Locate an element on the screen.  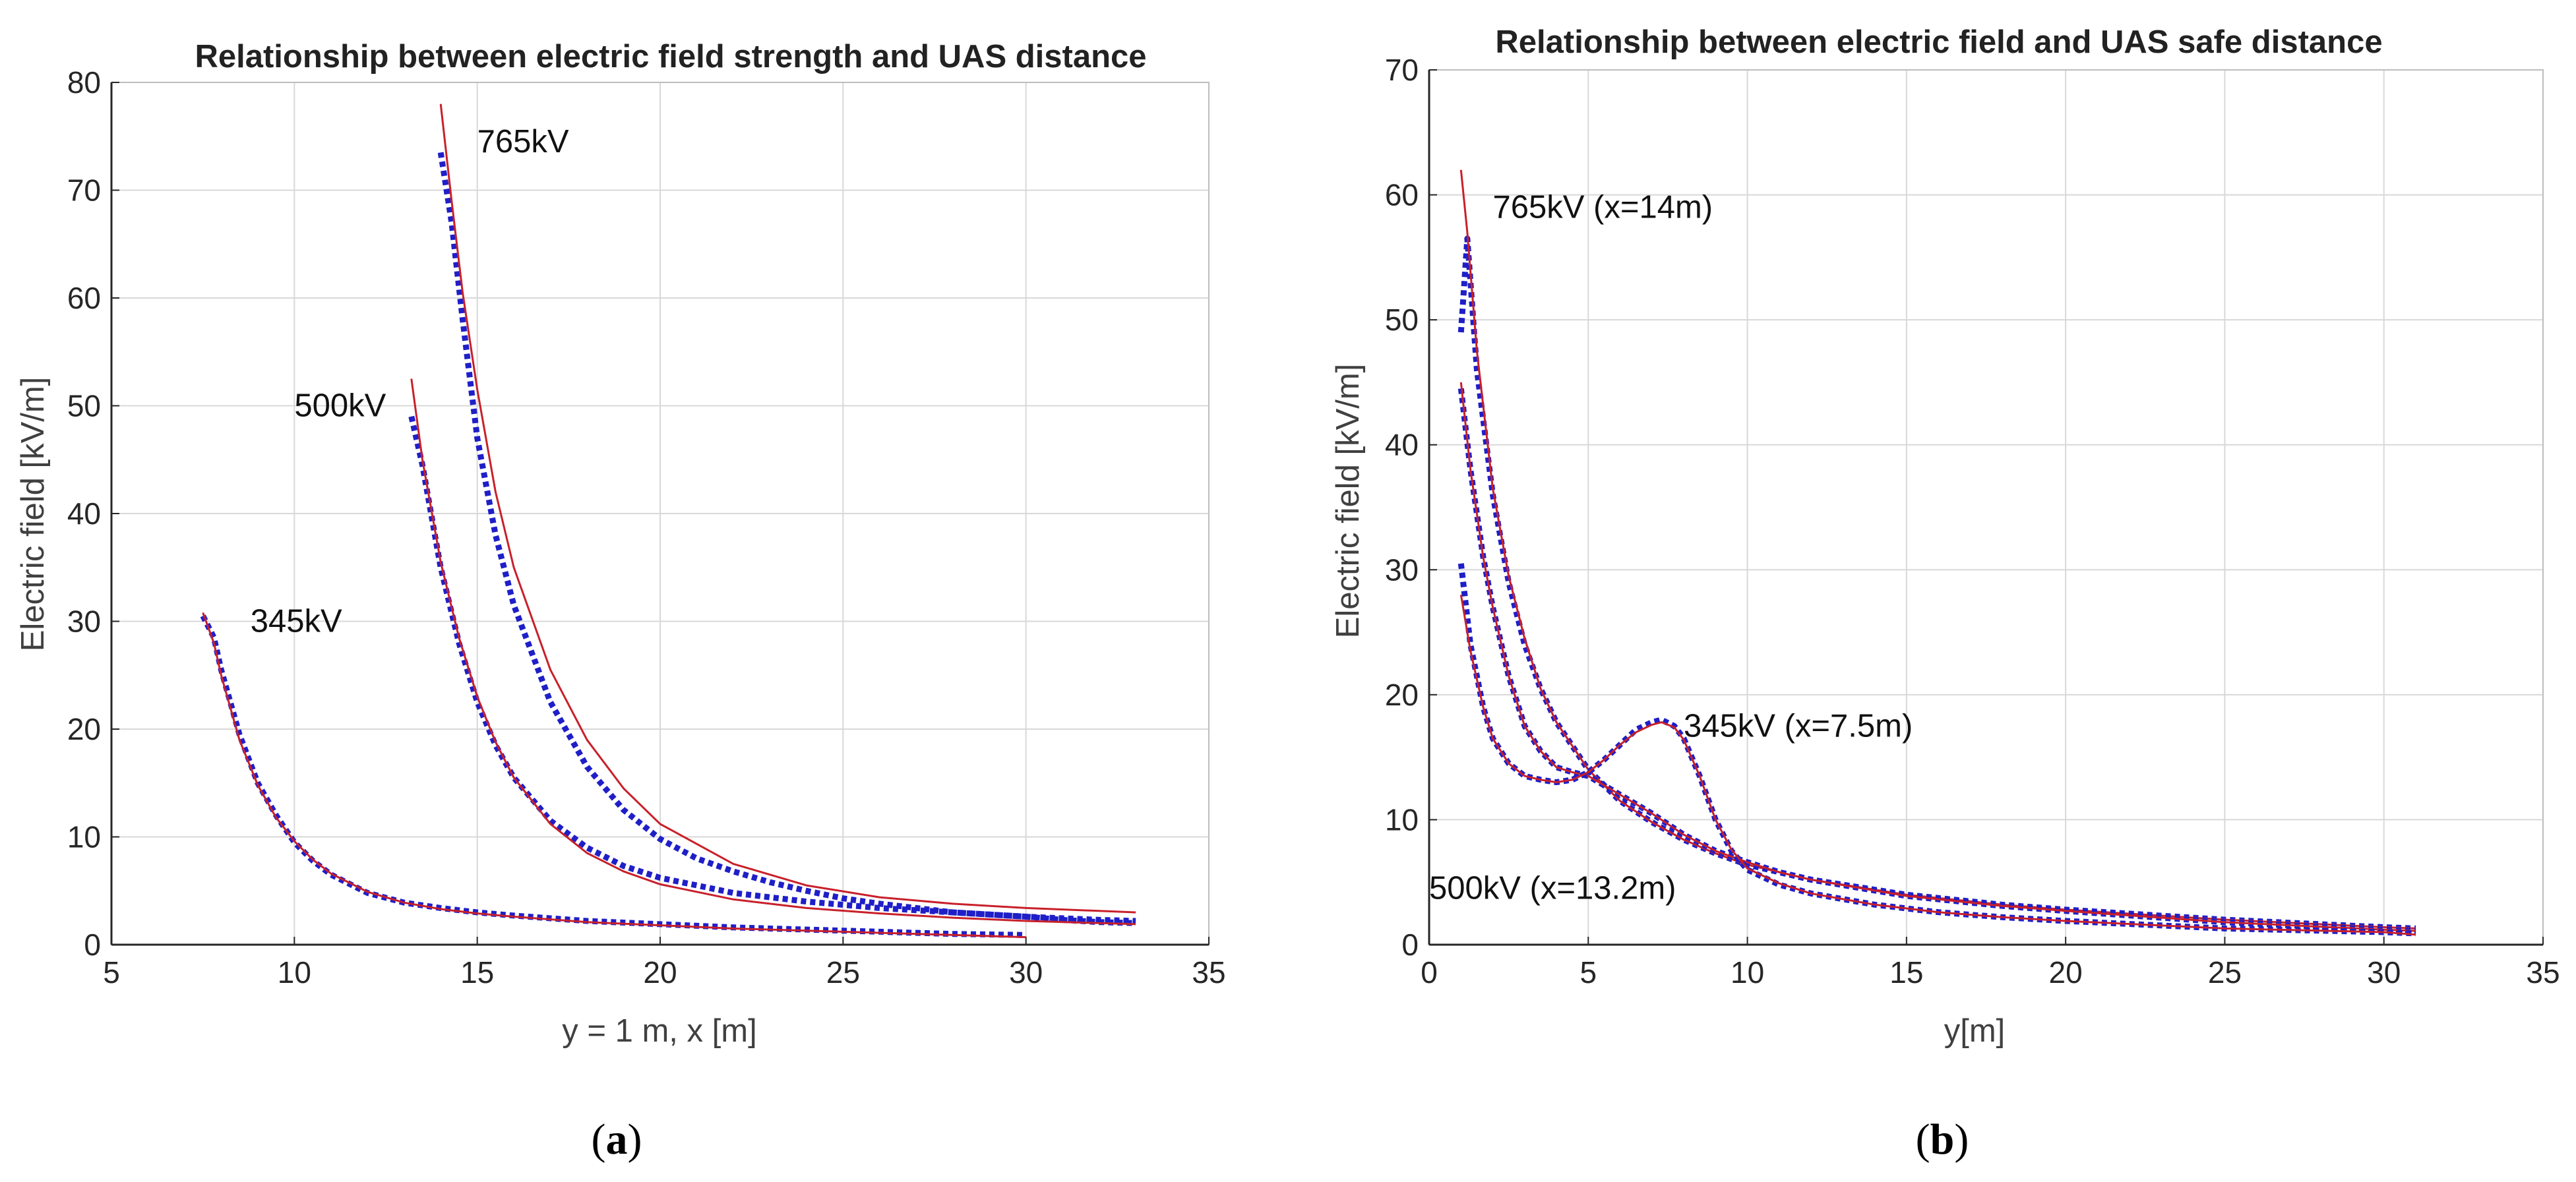
chart-a-y-tick-label: 10 is located at coordinates (84, 837).